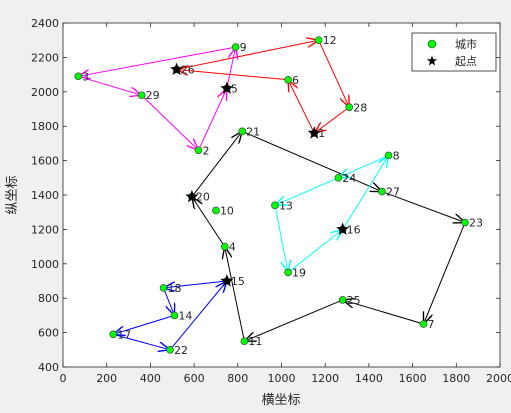  What do you see at coordinates (393, 192) in the screenshot?
I see `city-label: 27` at bounding box center [393, 192].